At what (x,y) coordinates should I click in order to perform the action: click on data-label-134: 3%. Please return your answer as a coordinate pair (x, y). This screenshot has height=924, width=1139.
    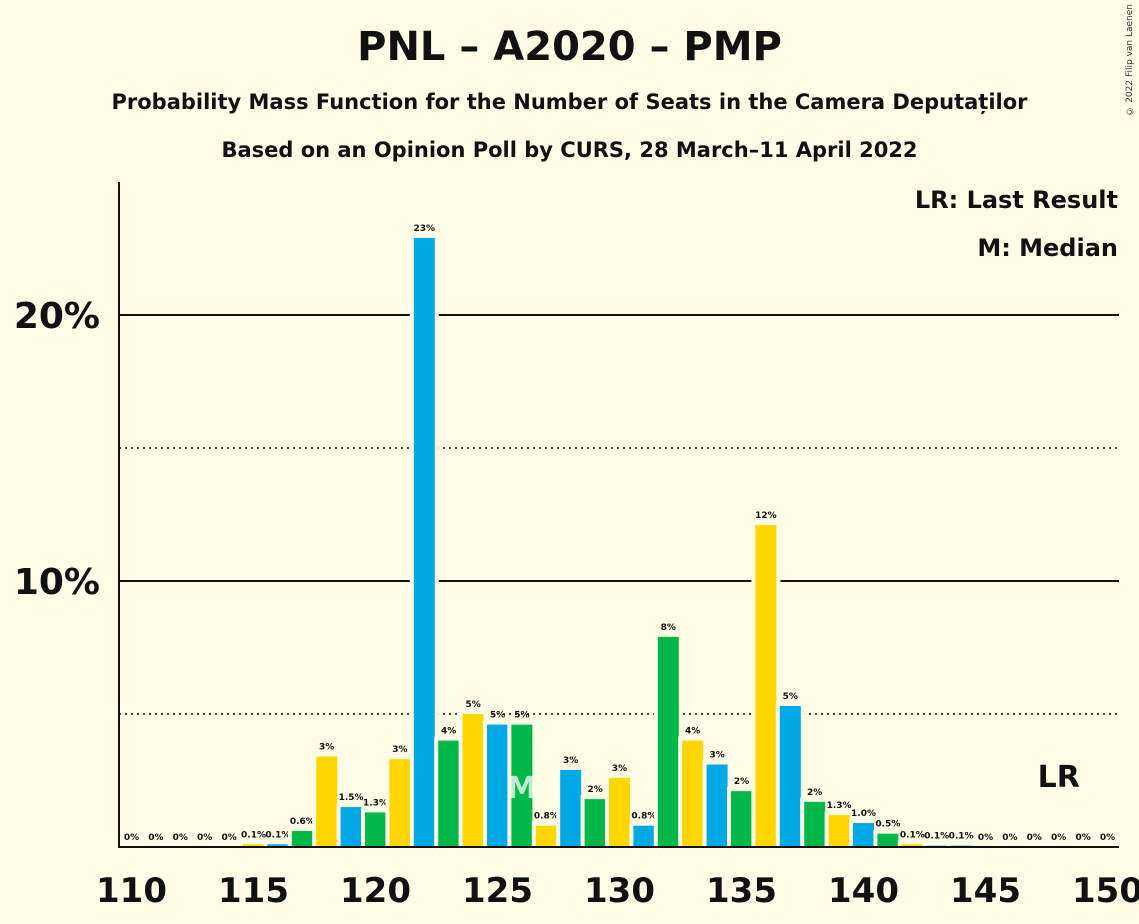
    Looking at the image, I should click on (716, 756).